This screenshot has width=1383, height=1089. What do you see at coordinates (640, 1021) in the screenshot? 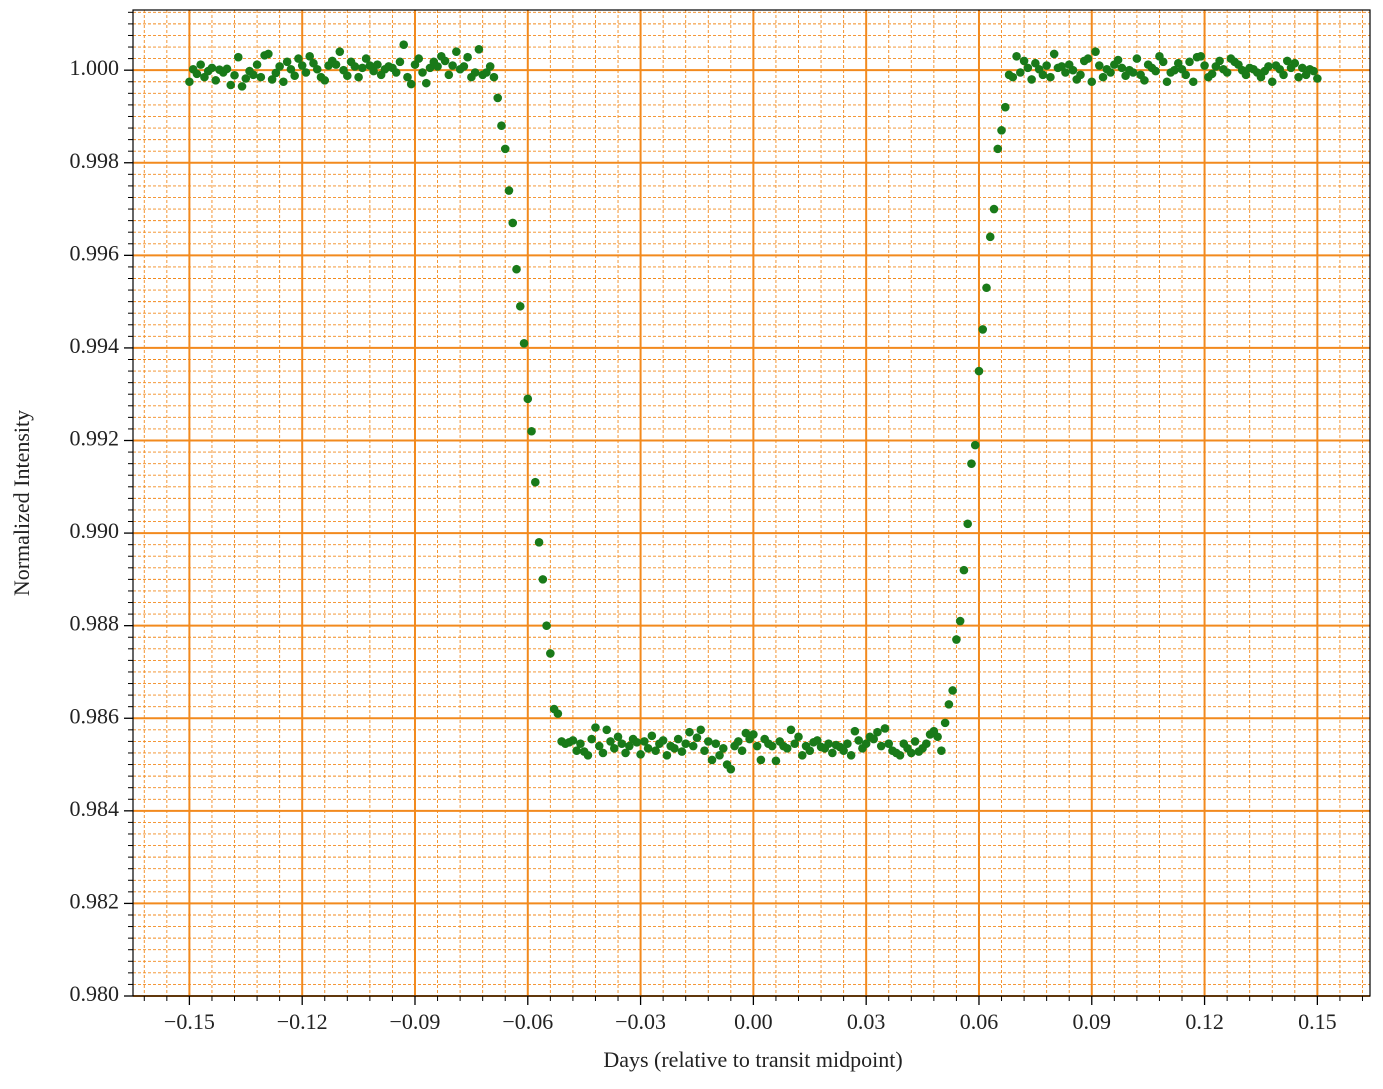
I see `x-tick-label: −0.03` at bounding box center [640, 1021].